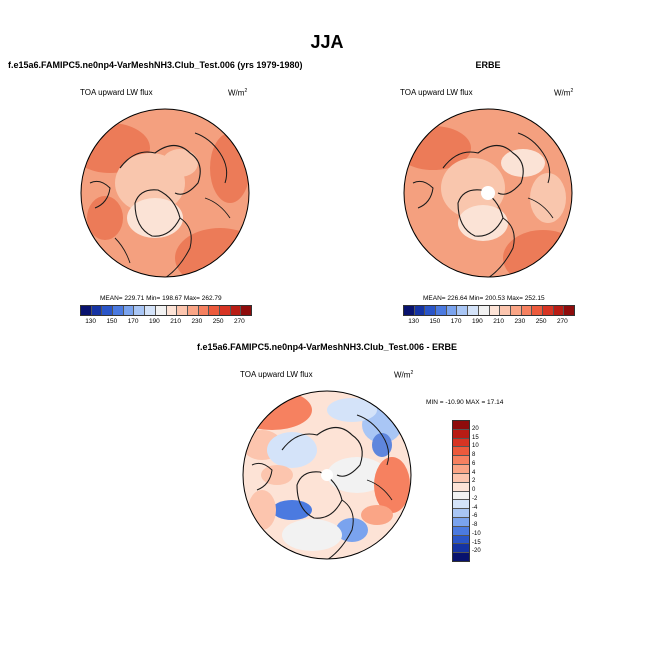 The width and height of the screenshot is (654, 654). I want to click on figure-title: JJA, so click(327, 42).